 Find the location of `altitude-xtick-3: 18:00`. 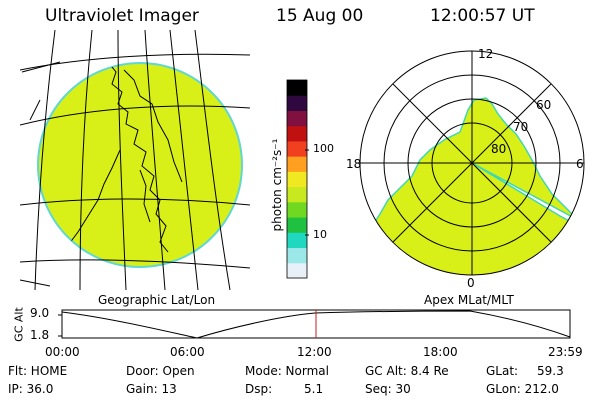

altitude-xtick-3: 18:00 is located at coordinates (440, 352).